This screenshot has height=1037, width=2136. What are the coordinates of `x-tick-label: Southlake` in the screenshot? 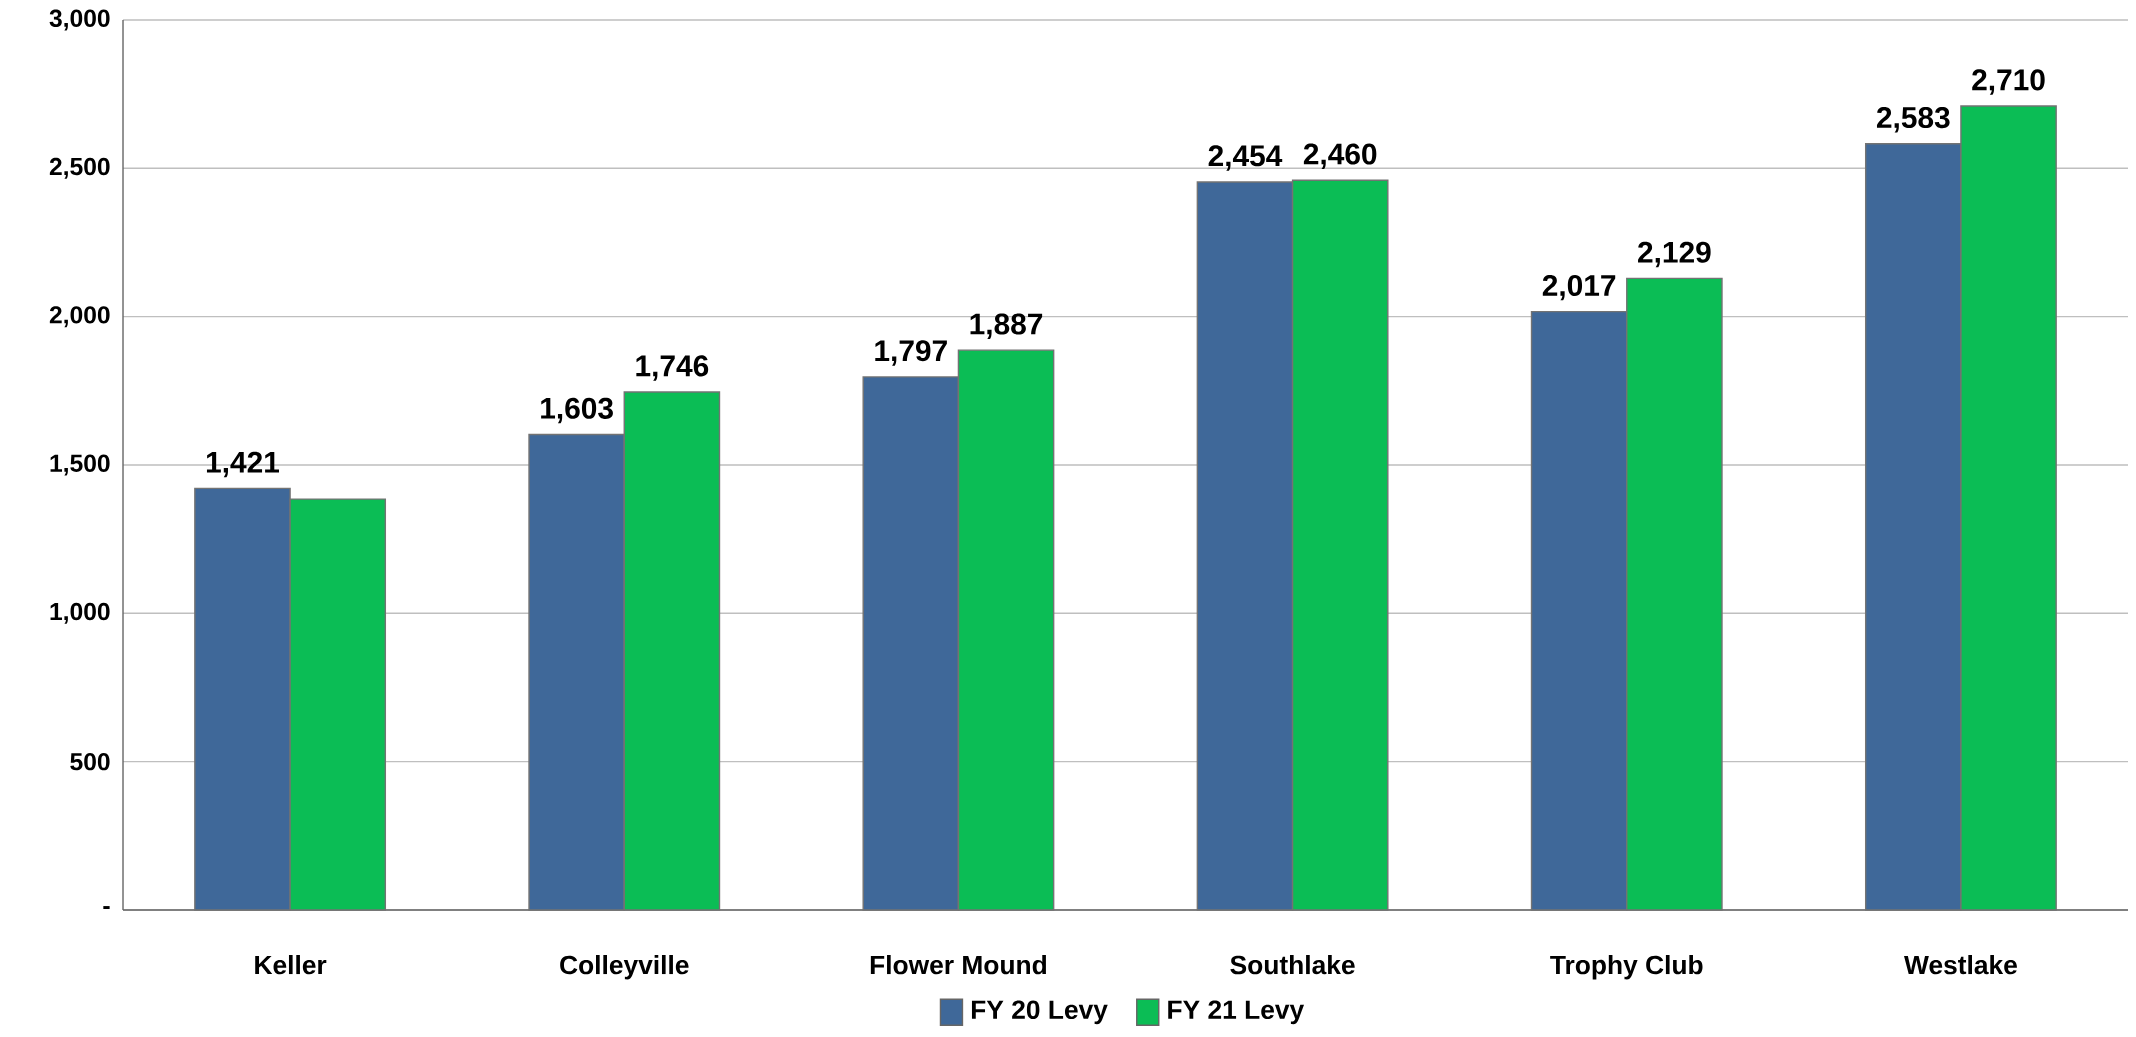 It's located at (1292, 965).